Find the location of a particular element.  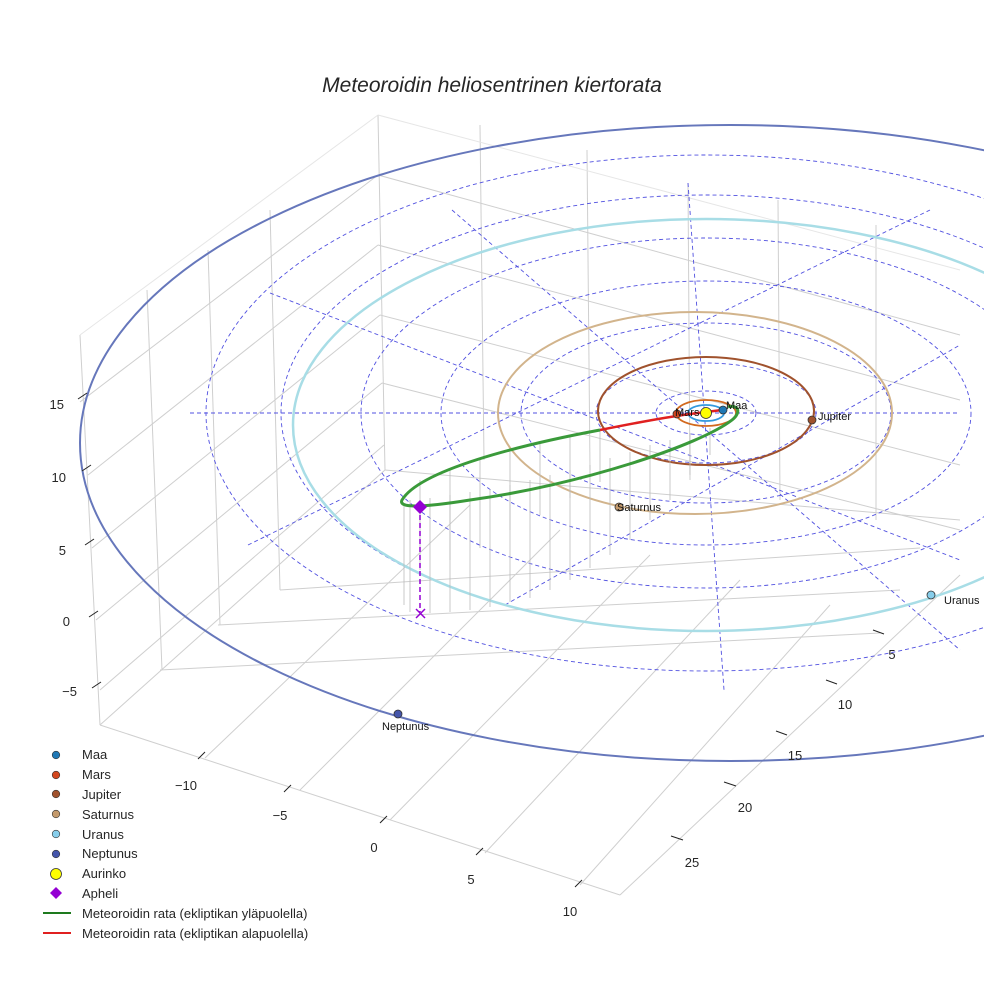

jupiter-marker is located at coordinates (812, 420).